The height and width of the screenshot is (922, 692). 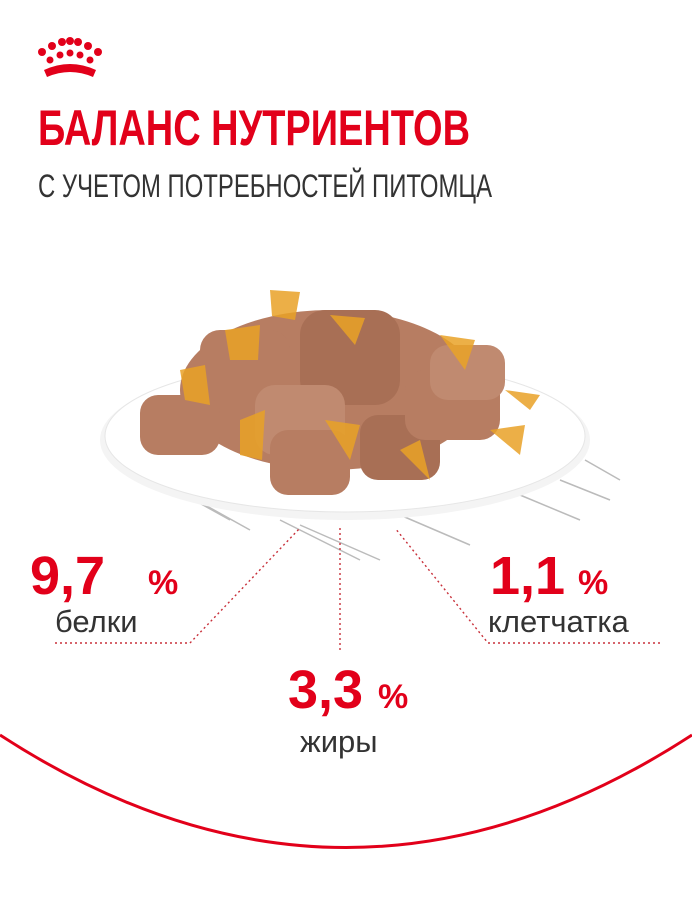 I want to click on stat-label: жиры, so click(x=339, y=741).